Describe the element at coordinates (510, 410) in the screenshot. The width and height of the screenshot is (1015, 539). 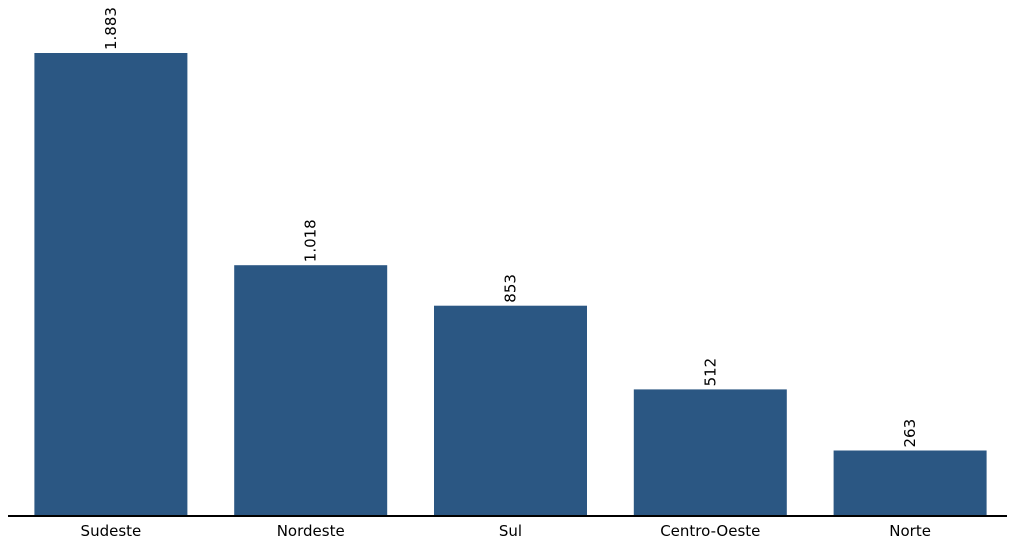
I see `bar-sul` at that location.